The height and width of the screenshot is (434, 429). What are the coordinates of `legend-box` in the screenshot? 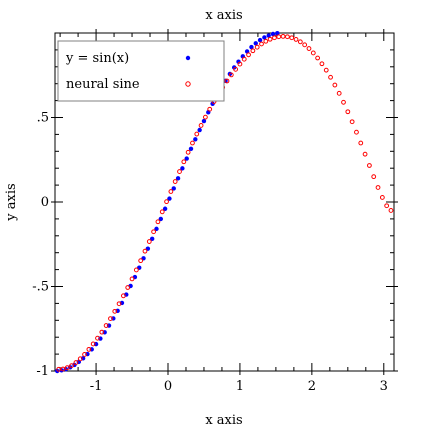 It's located at (141, 71).